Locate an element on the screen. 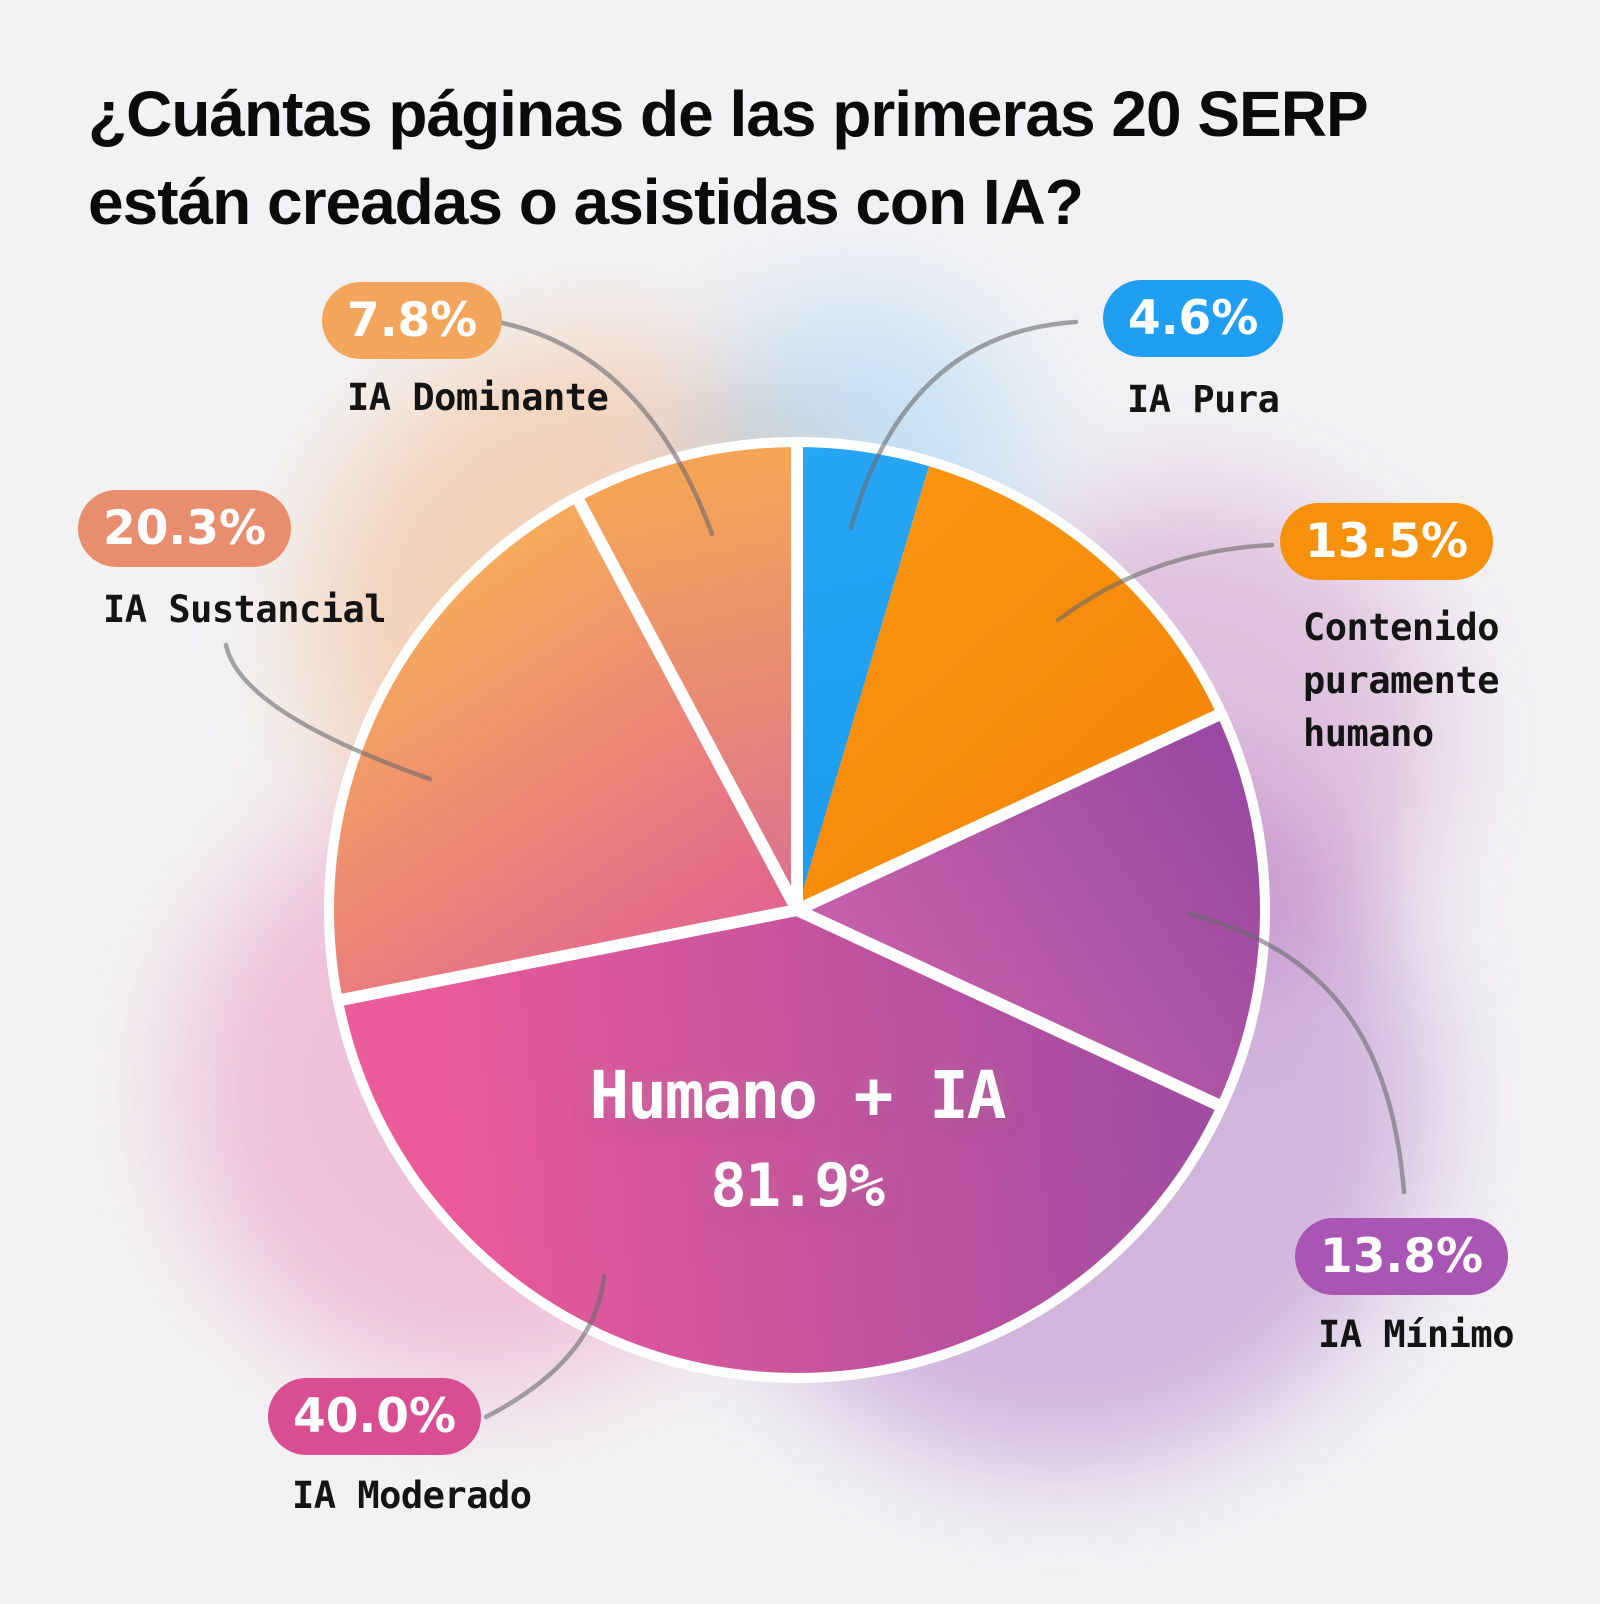 The image size is (1600, 1604). label-ia-dominante: IA Dominante is located at coordinates (478, 397).